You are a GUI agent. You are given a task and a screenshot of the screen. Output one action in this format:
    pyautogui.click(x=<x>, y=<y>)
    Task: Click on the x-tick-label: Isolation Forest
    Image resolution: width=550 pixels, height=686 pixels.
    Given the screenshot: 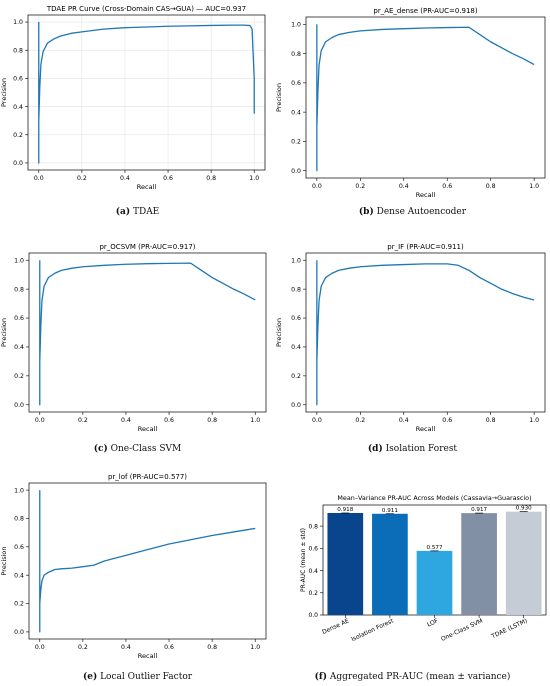 What is the action you would take?
    pyautogui.click(x=372, y=630)
    